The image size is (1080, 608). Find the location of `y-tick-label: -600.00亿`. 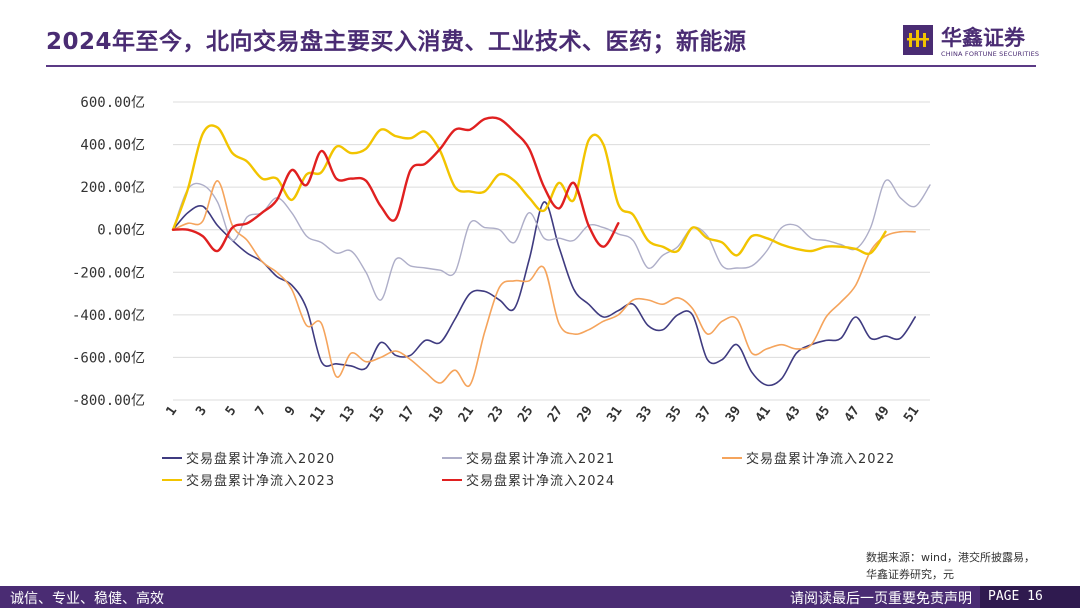

y-tick-label: -600.00亿 is located at coordinates (108, 358).